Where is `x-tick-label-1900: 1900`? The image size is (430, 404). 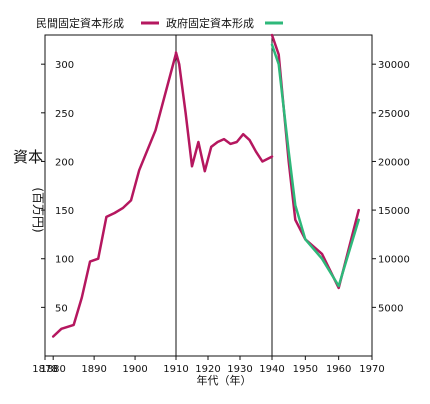
x-tick-label-1900: 1900 is located at coordinates (134, 369).